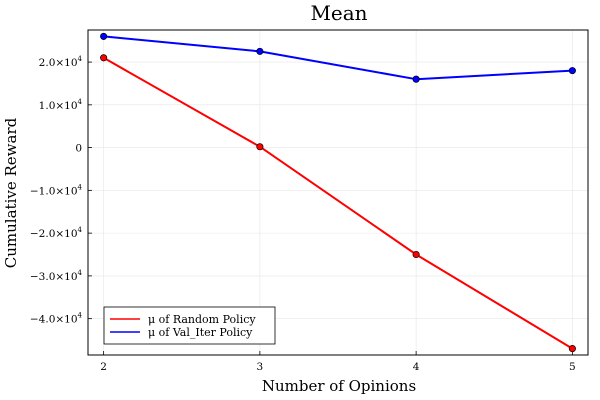  Describe the element at coordinates (58, 106) in the screenshot. I see `y-tick-mantissa: 1.0×10` at that location.